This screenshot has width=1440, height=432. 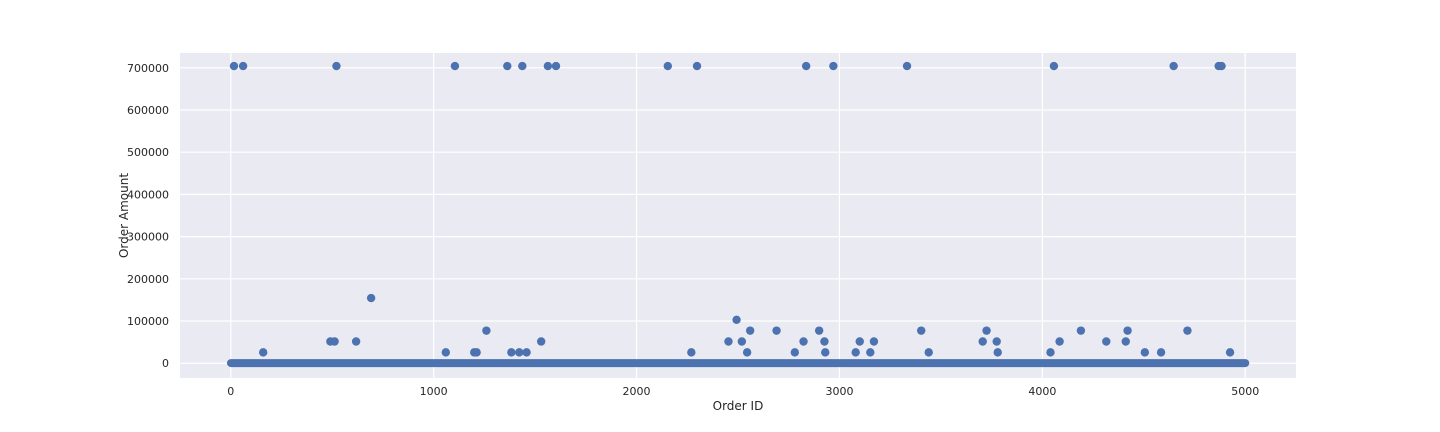 What do you see at coordinates (124, 215) in the screenshot?
I see `y-axis-label: Order Amount` at bounding box center [124, 215].